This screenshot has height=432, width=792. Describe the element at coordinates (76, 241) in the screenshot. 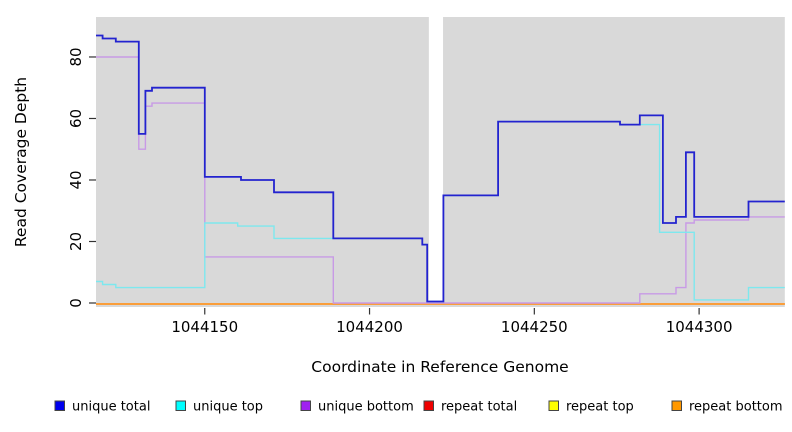

I see `y-axis-tick-label: 20` at that location.